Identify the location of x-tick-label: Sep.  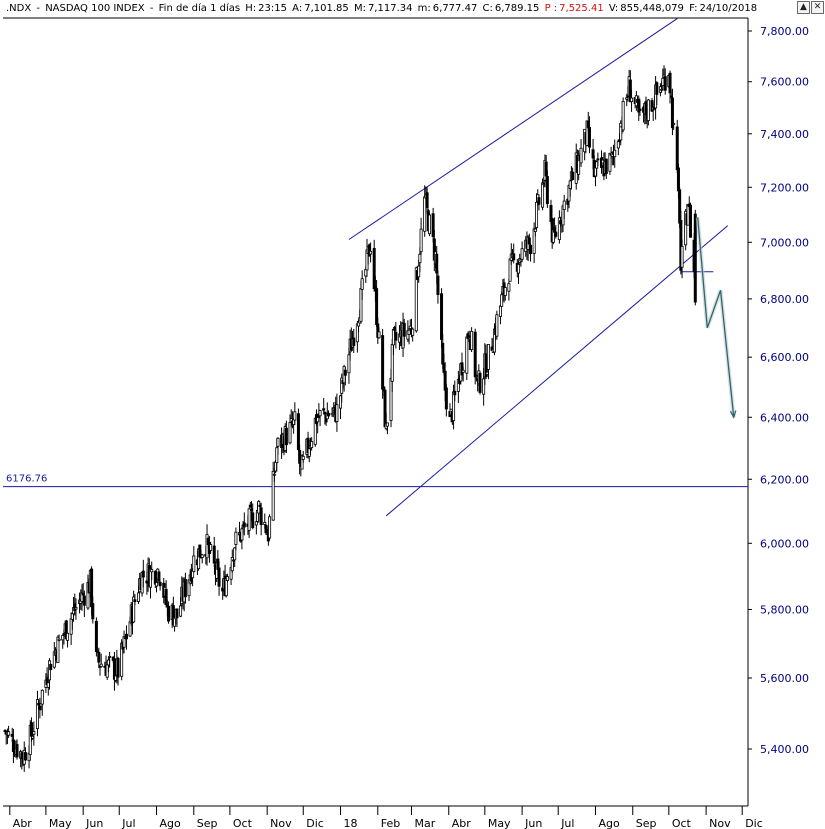
(207, 823).